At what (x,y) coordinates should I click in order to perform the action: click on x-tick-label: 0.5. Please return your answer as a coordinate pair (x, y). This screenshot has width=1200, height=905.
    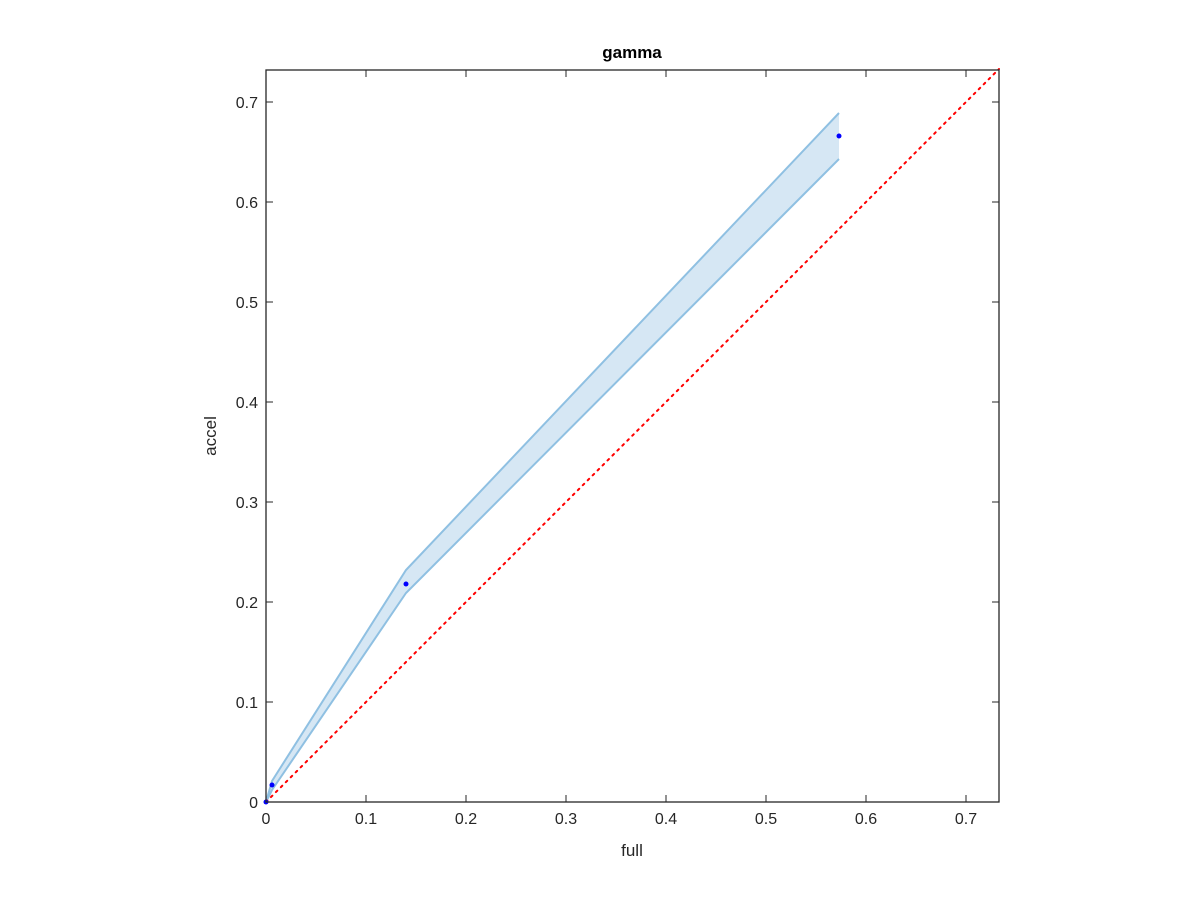
    Looking at the image, I should click on (766, 819).